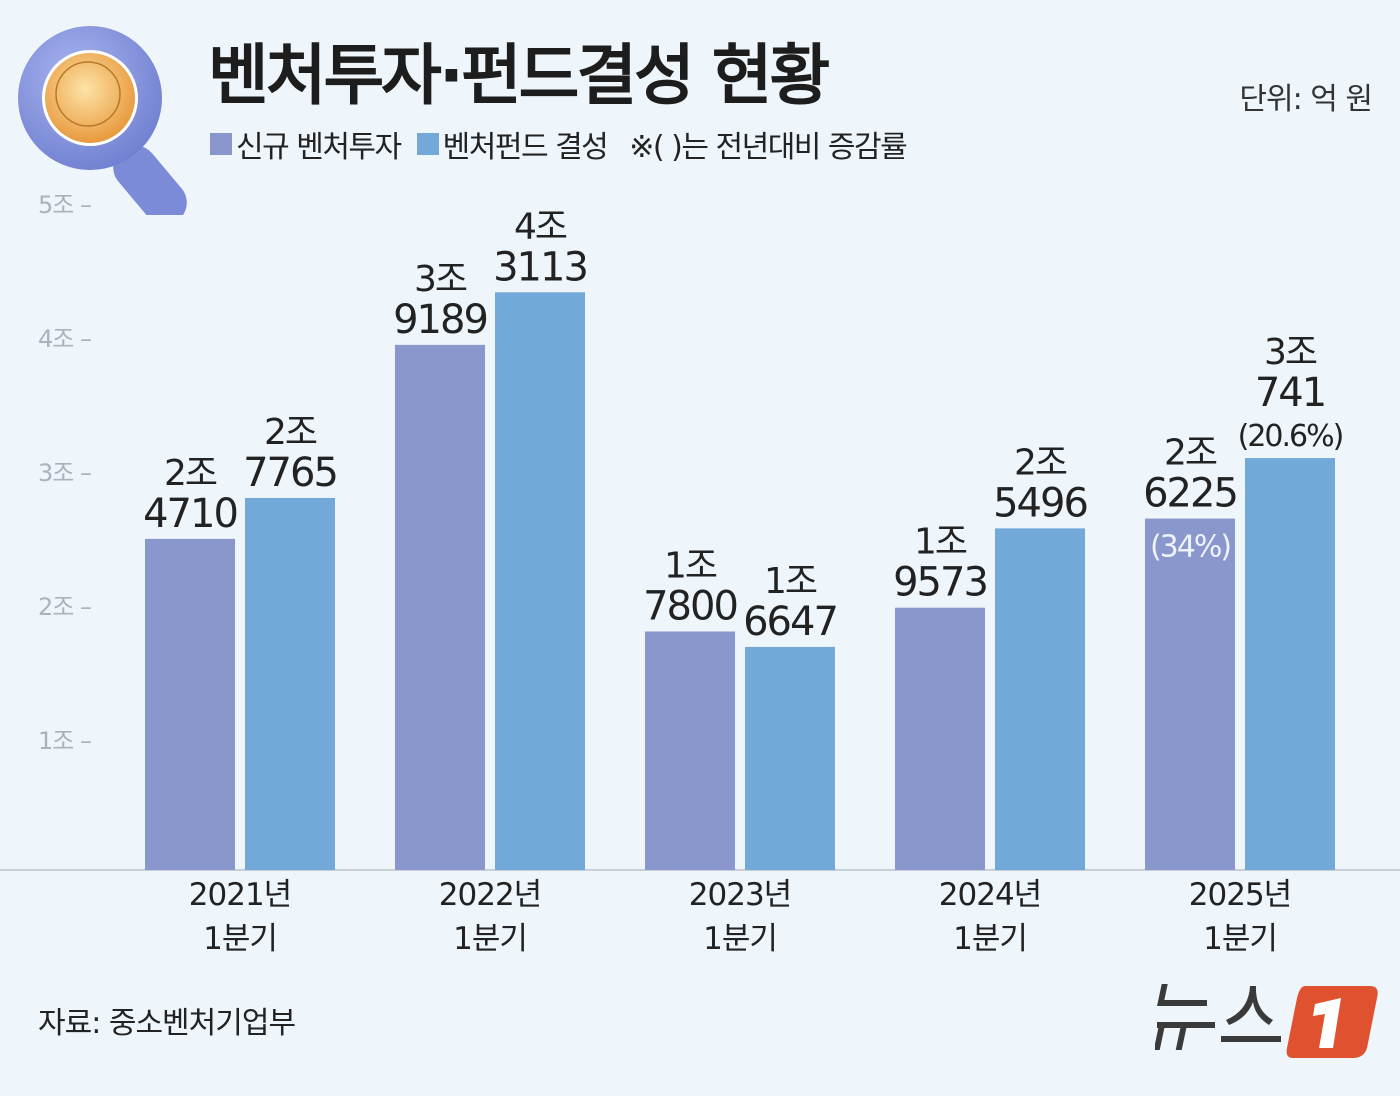 The image size is (1400, 1096). Describe the element at coordinates (65, 607) in the screenshot. I see `y-tick-label: 2조 –` at that location.